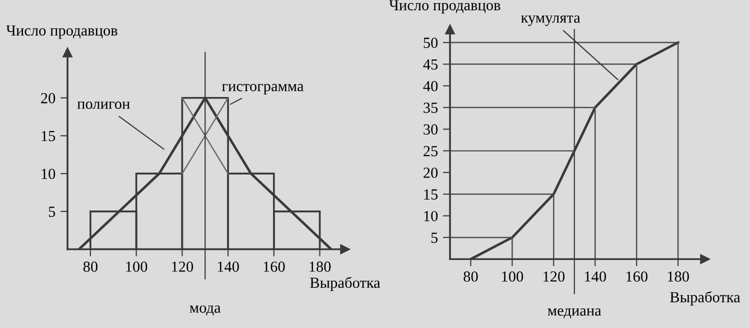 The height and width of the screenshot is (328, 750). Describe the element at coordinates (103, 105) in the screenshot. I see `annotation: полигон` at that location.